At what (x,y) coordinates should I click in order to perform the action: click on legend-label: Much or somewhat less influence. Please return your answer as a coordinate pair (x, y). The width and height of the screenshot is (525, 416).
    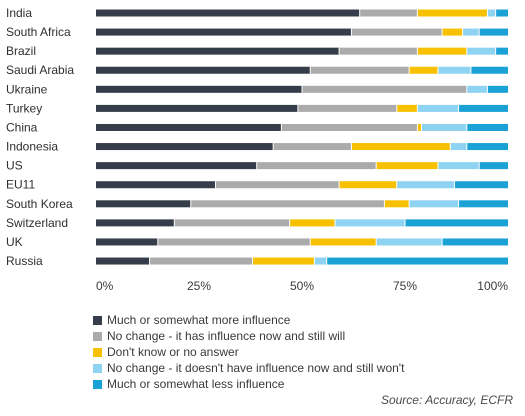
    Looking at the image, I should click on (196, 384).